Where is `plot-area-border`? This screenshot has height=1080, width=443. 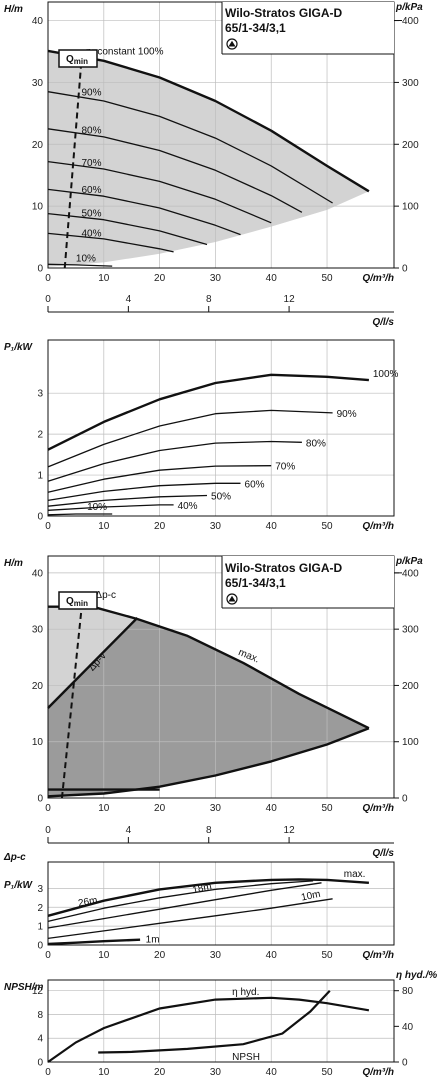
plot-area-border is located at coordinates (221, 1021).